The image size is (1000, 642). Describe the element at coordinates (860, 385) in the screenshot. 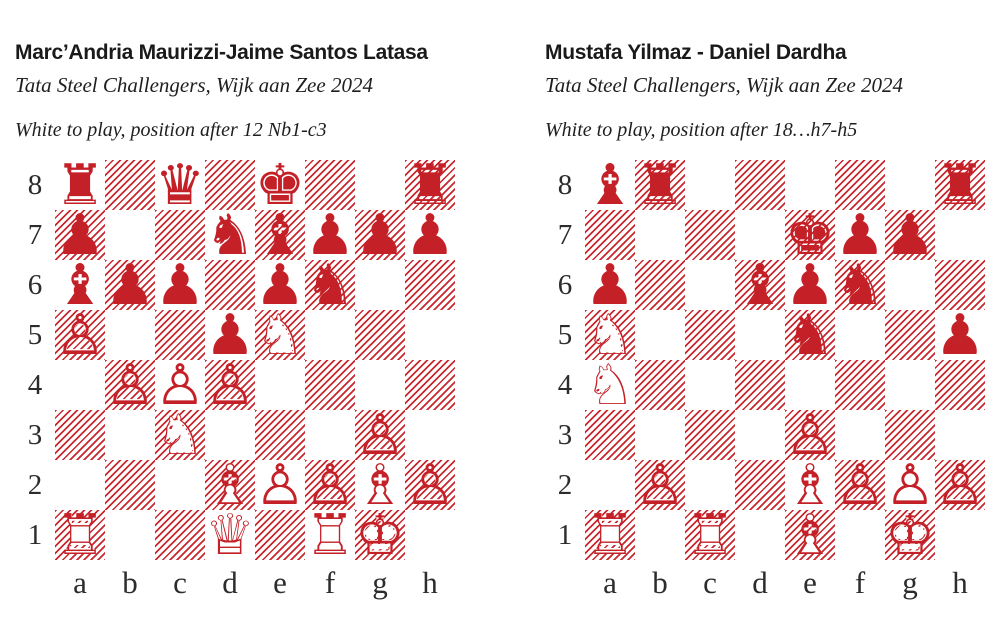

I see `square-f4` at that location.